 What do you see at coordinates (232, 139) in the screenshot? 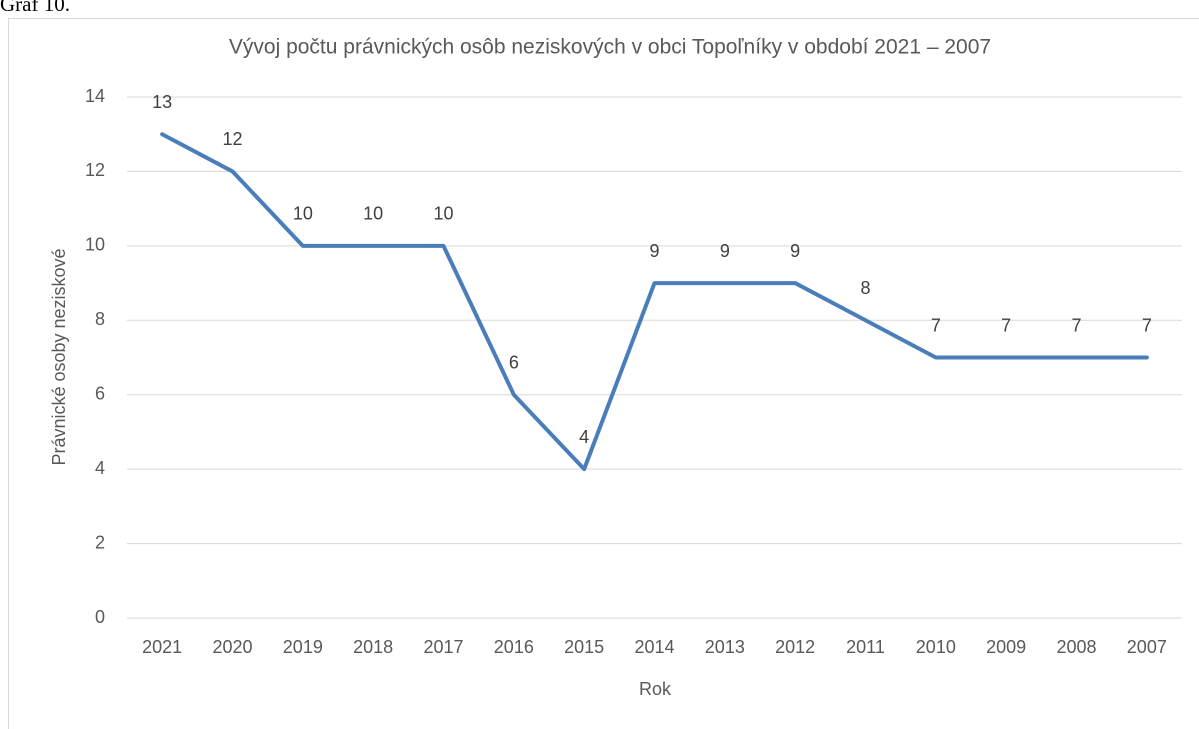
I see `data-label: 12` at bounding box center [232, 139].